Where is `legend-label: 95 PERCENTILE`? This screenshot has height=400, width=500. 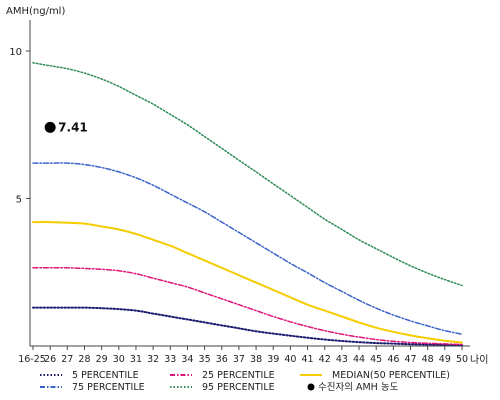 legend-label: 95 PERCENTILE is located at coordinates (238, 387).